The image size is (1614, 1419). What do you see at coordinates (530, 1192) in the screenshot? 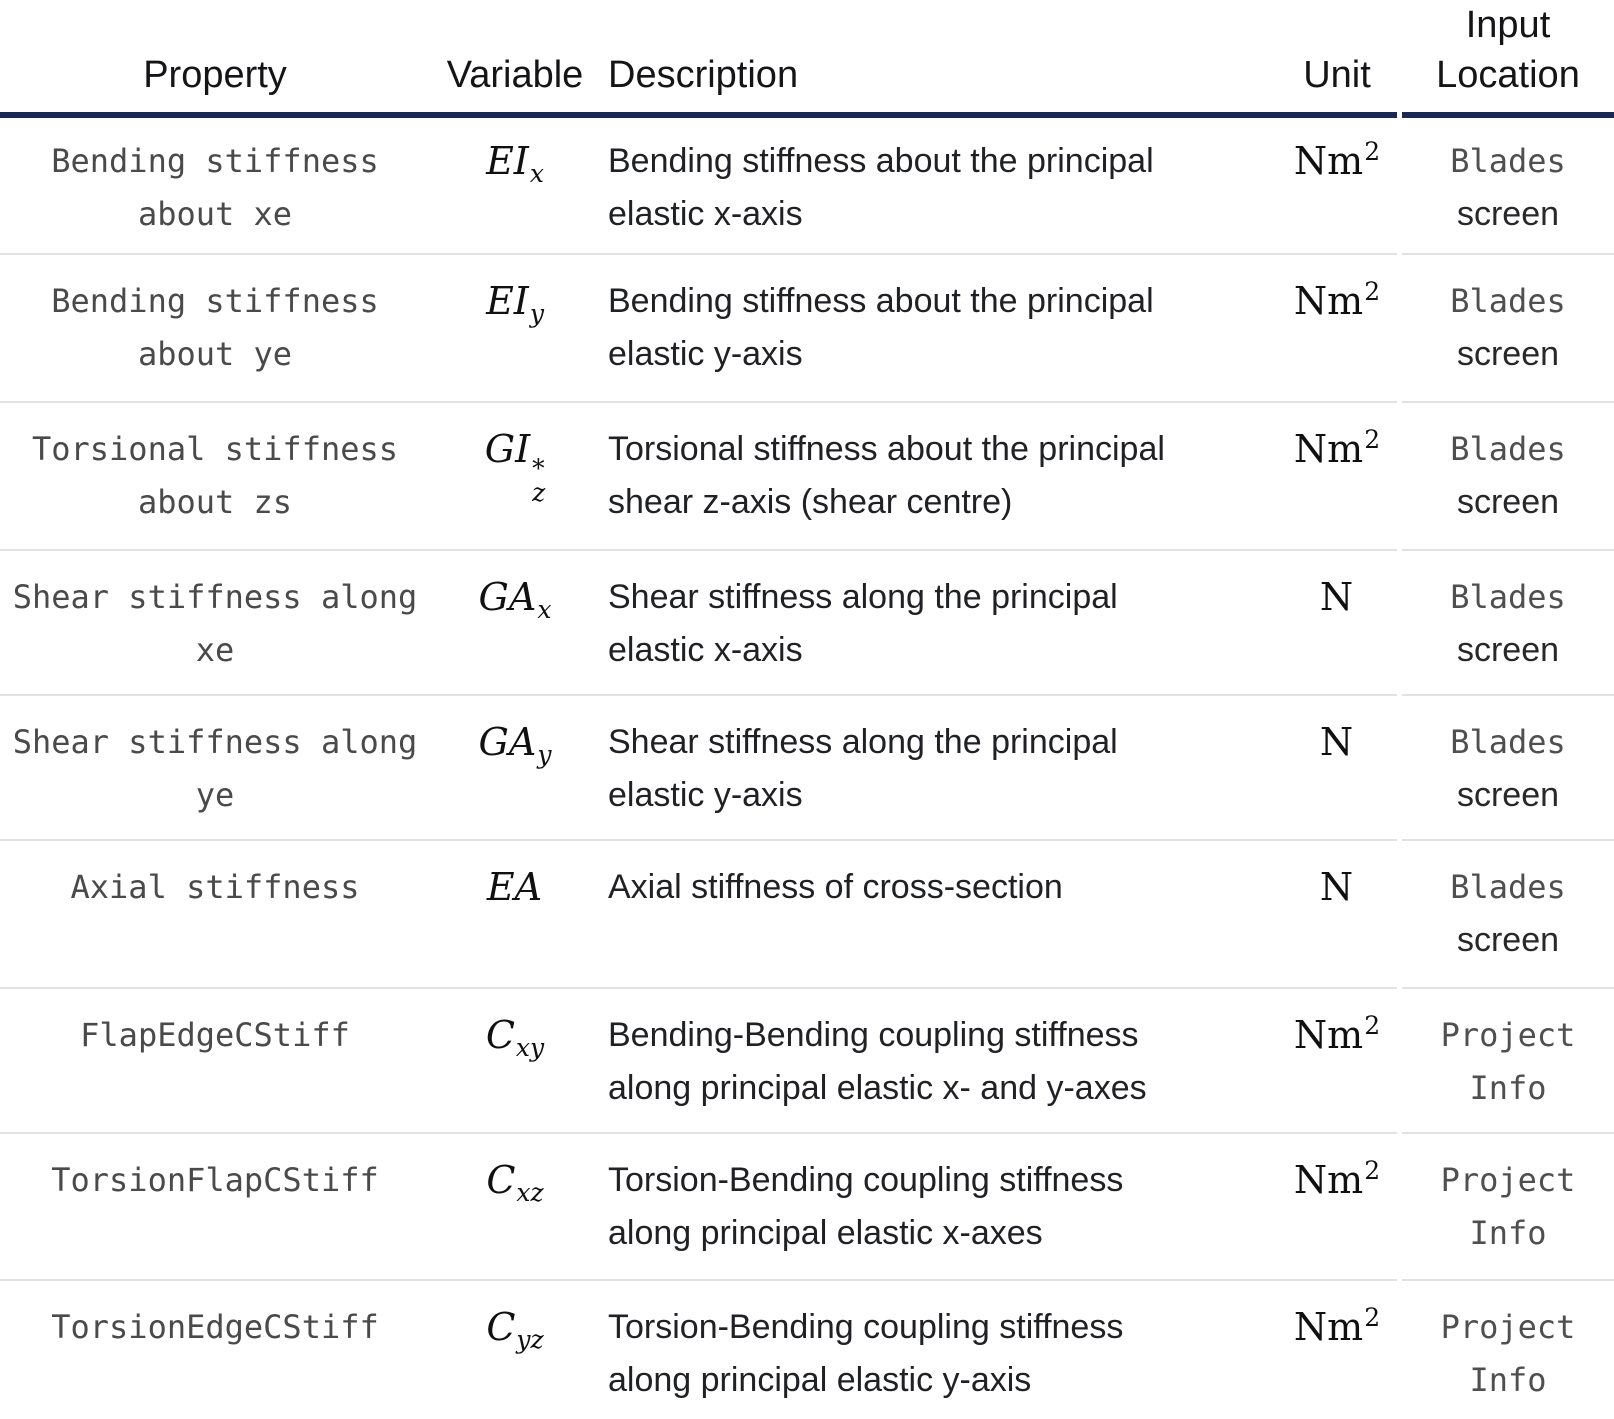
I see `math-subscript: xz` at bounding box center [530, 1192].